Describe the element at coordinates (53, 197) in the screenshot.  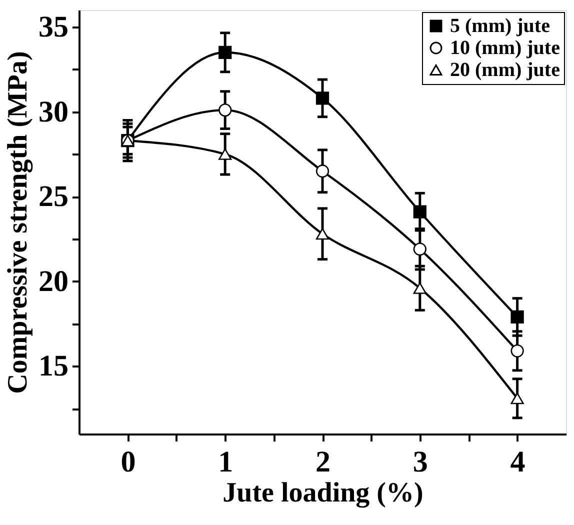
I see `y-tick-label: 25` at that location.